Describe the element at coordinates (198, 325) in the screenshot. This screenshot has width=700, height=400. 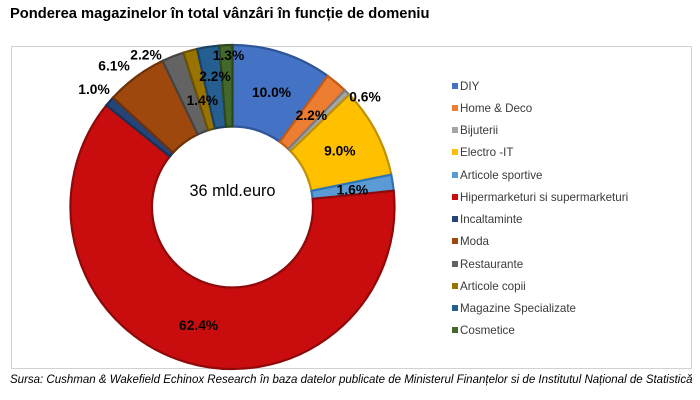
I see `svg-text: 62.4%` at that location.